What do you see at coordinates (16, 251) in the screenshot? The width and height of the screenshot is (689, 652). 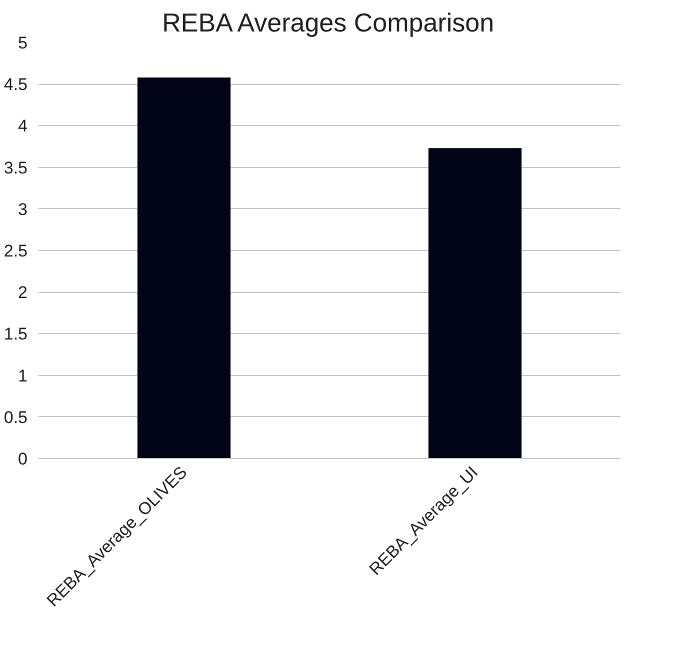 I see `y-tick-label: 2.5` at bounding box center [16, 251].